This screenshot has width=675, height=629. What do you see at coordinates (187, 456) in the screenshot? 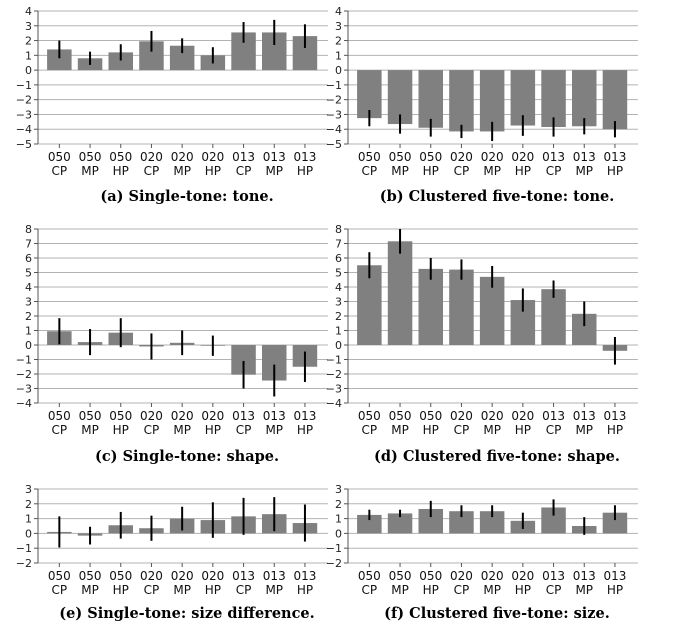
I see `panel-caption: (c) Single-tone: shape.` at bounding box center [187, 456].